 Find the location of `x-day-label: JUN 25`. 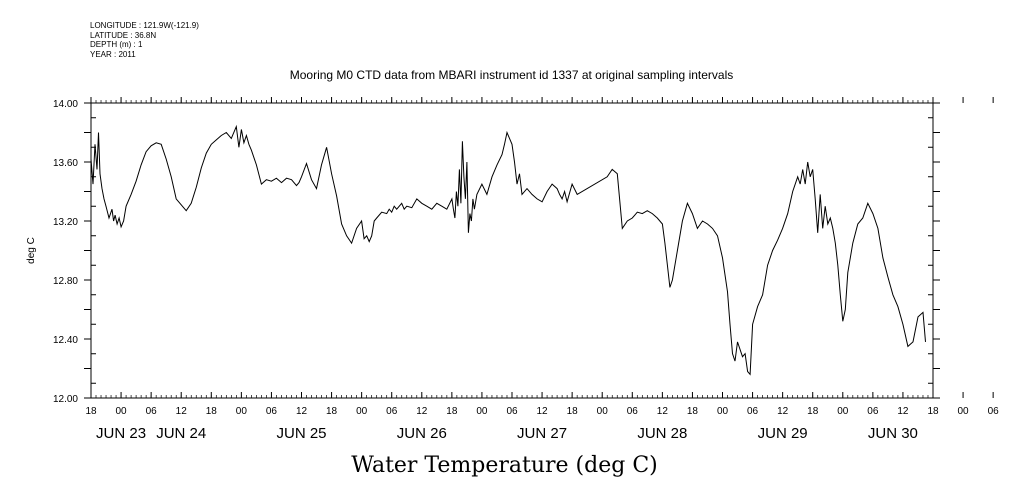

x-day-label: JUN 25 is located at coordinates (301, 433).